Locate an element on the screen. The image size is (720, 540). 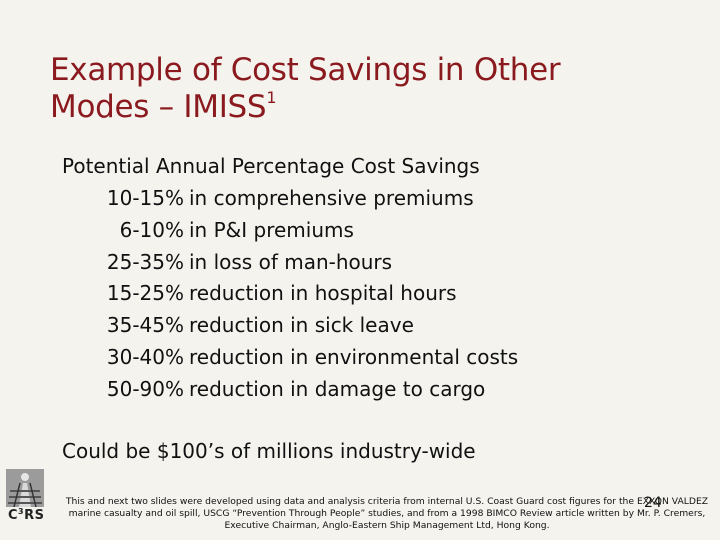
title-footnote-marker: 1 is located at coordinates (271, 97).